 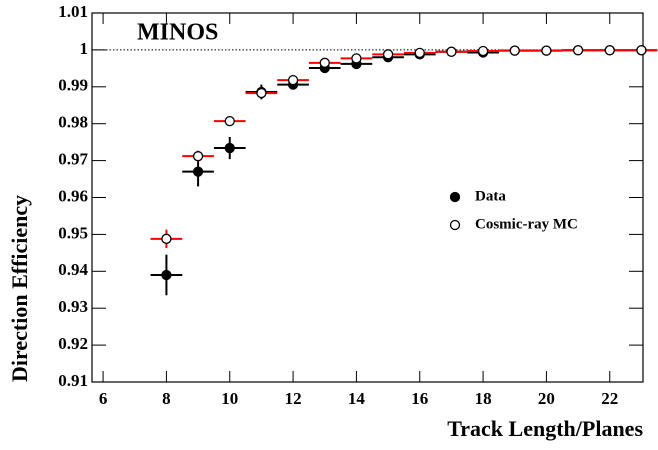 What do you see at coordinates (483, 398) in the screenshot?
I see `x-tick-label: 18` at bounding box center [483, 398].